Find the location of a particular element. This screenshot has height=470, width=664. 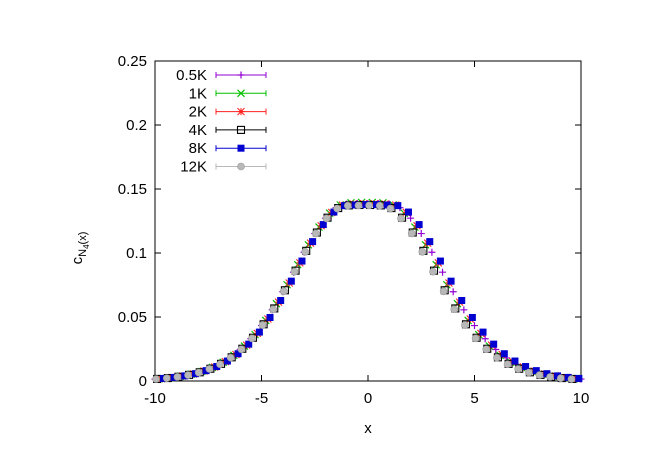

x-tick-label: 10 is located at coordinates (581, 398).